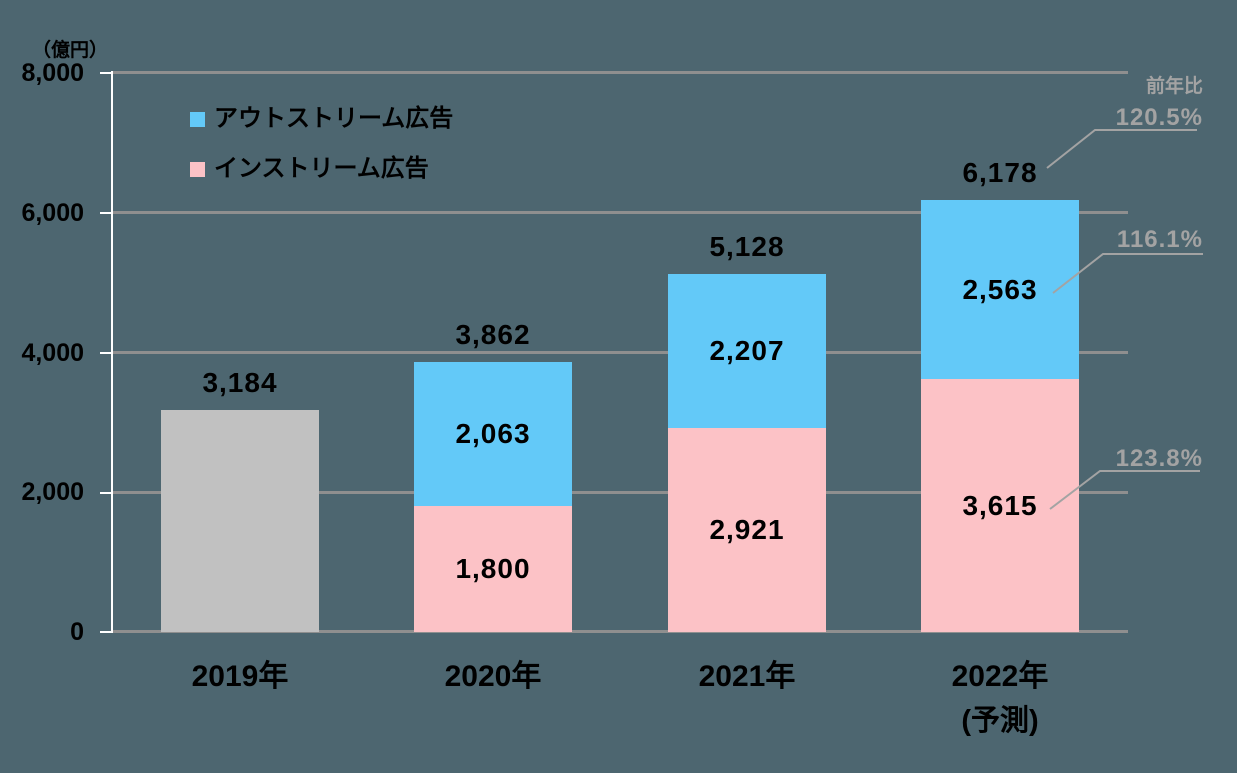 Image resolution: width=1237 pixels, height=773 pixels. I want to click on bar-2020-outstream-segment: 2,063, so click(493, 434).